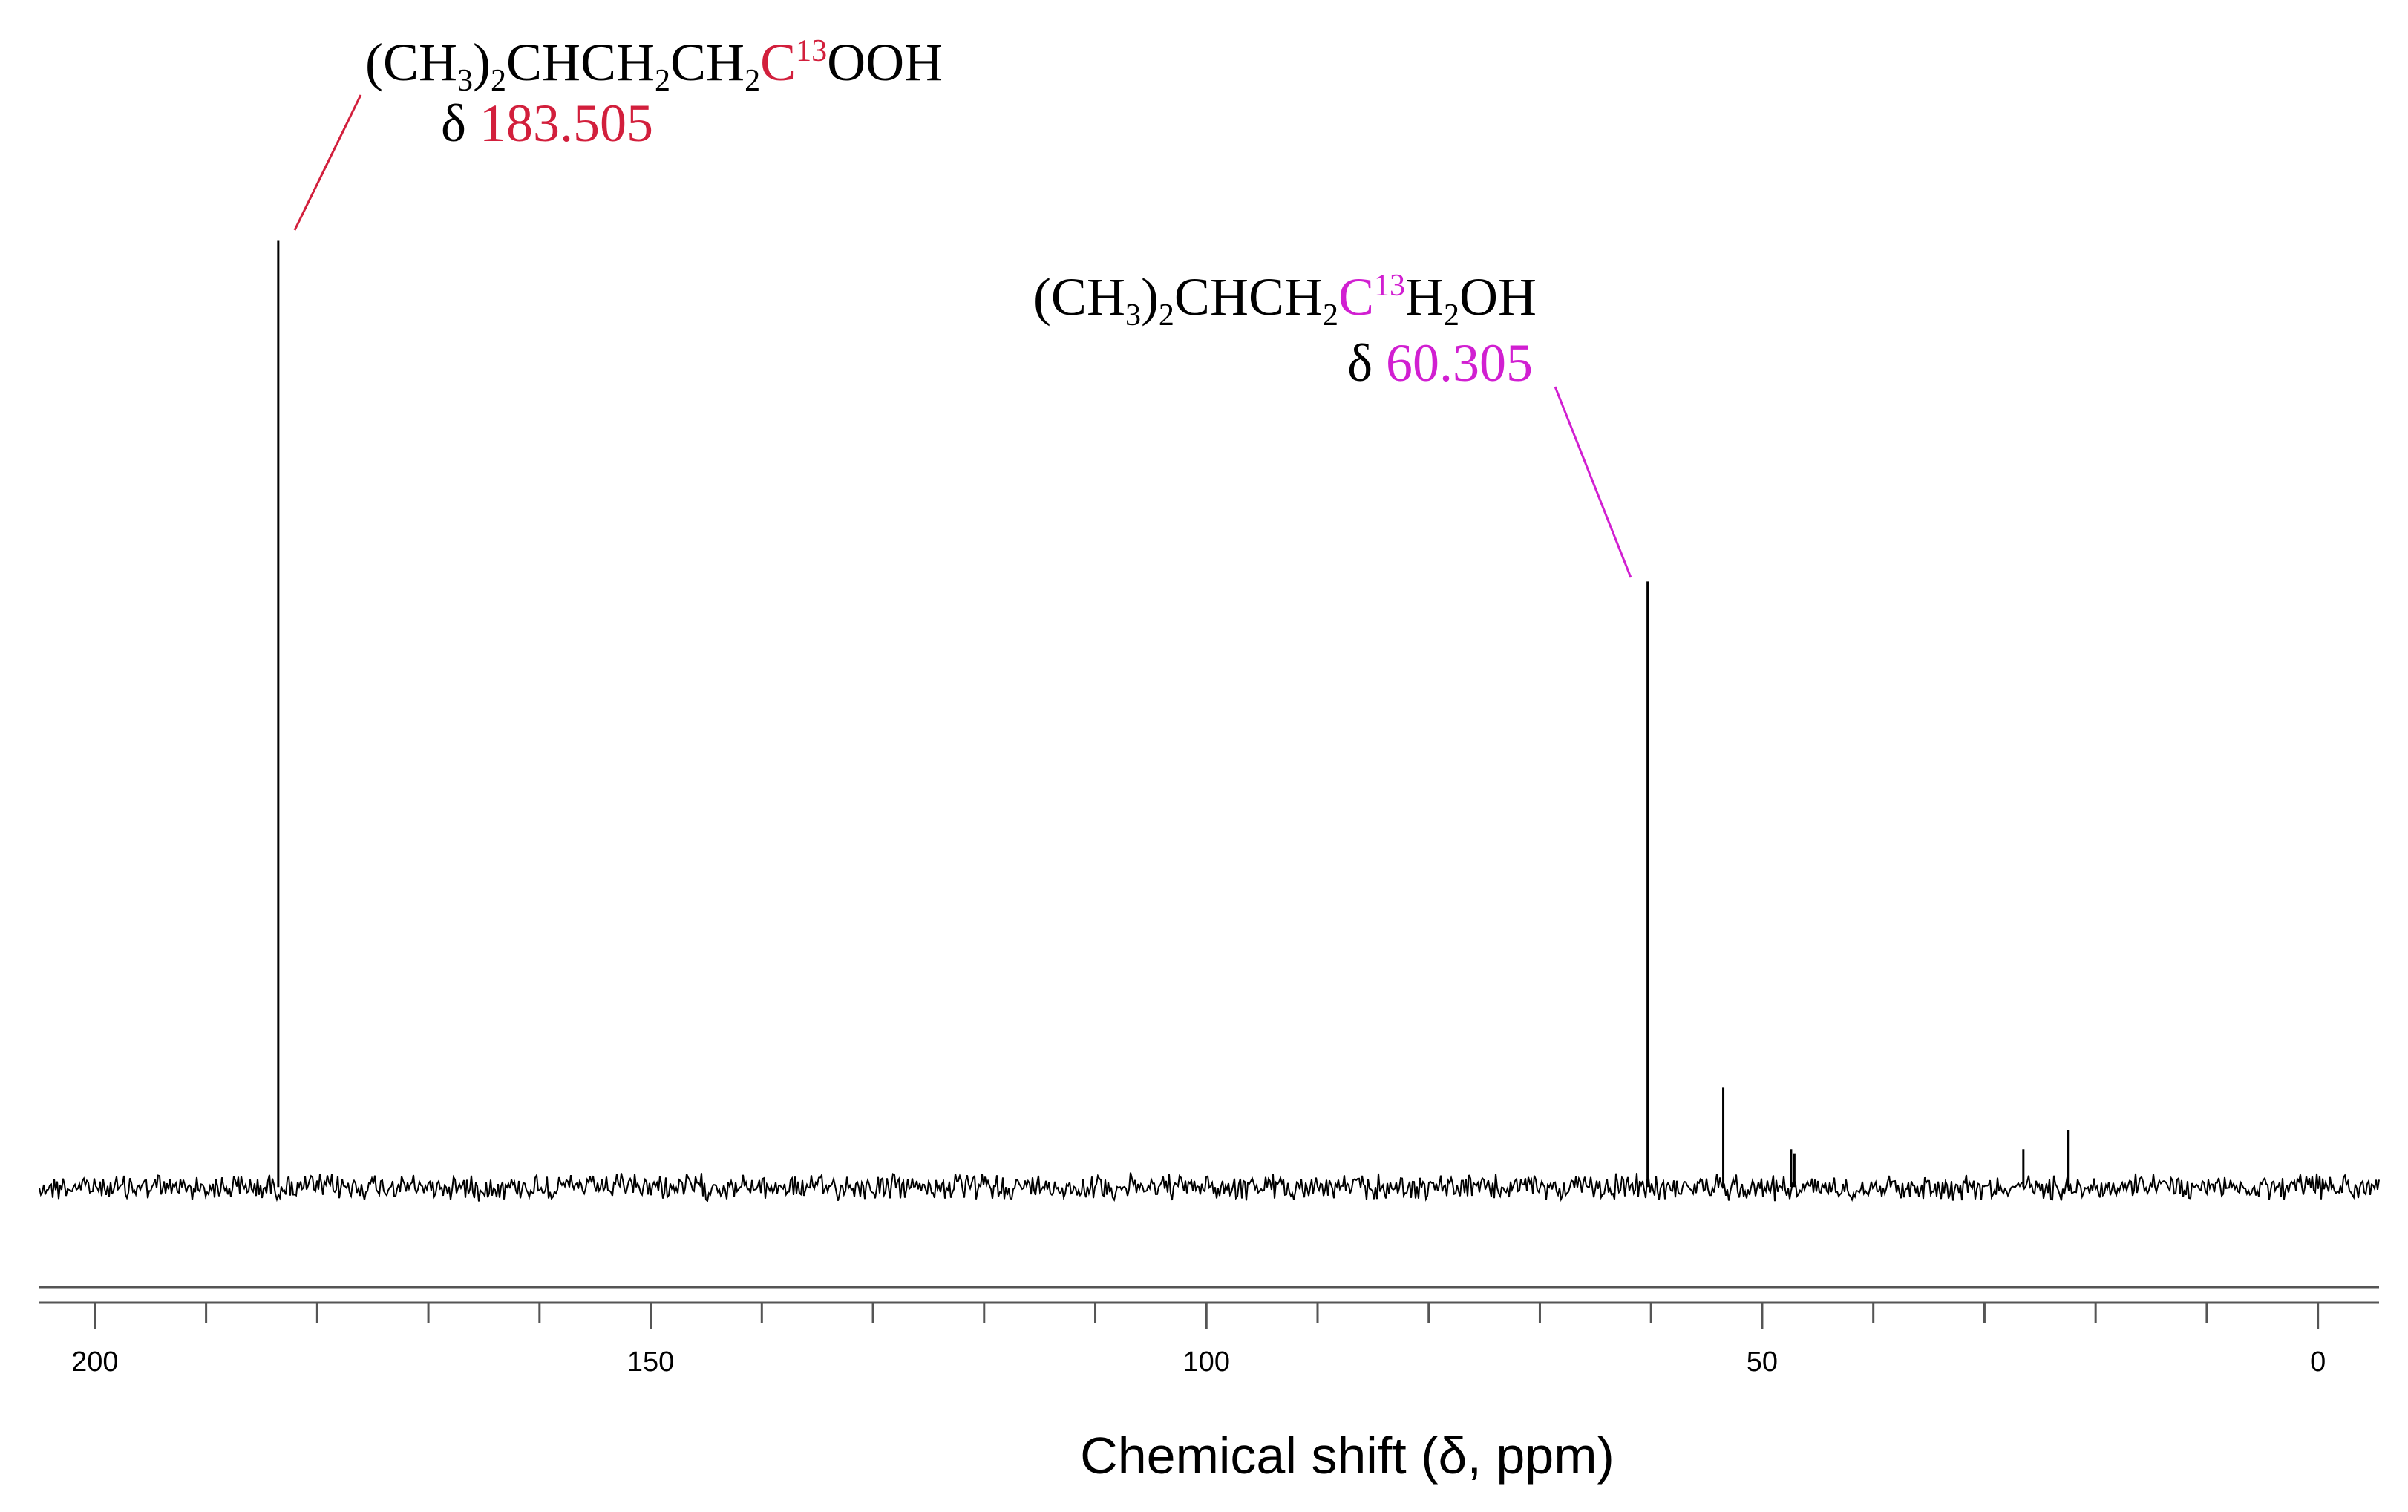 This screenshot has width=2408, height=1512. Describe the element at coordinates (95, 1362) in the screenshot. I see `x-tick-label: 200` at that location.